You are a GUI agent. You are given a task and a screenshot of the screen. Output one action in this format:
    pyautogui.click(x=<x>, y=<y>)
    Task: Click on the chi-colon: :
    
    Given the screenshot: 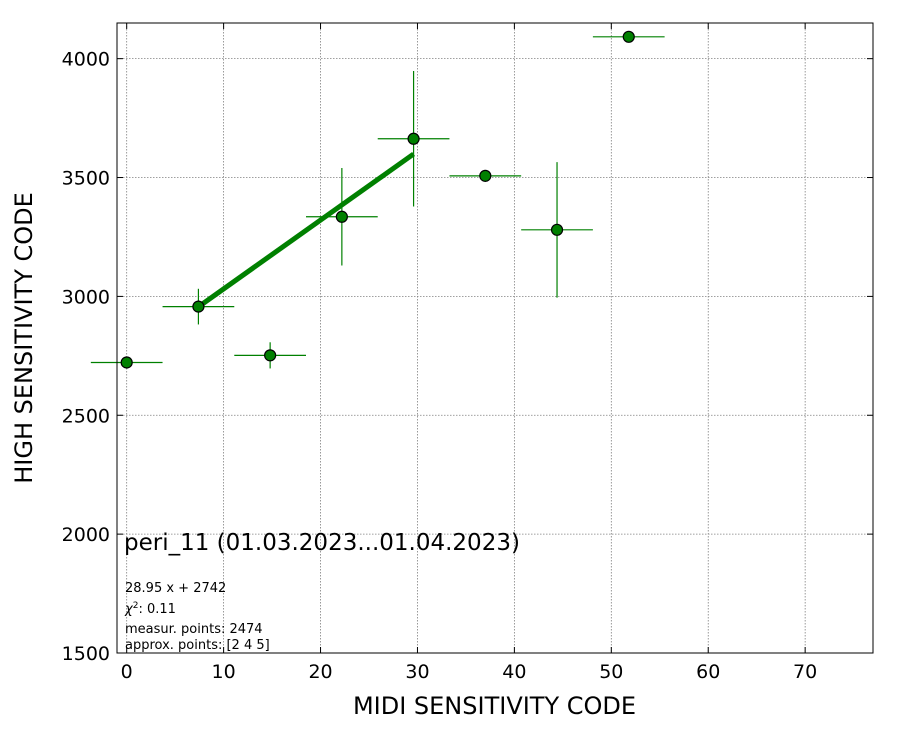 What is the action you would take?
    pyautogui.click(x=142, y=609)
    